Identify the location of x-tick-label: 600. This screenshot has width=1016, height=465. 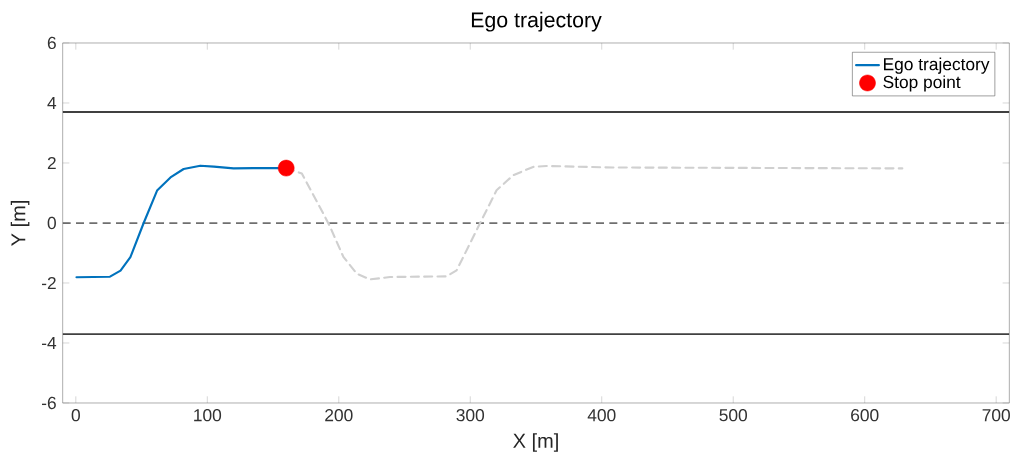
(865, 415).